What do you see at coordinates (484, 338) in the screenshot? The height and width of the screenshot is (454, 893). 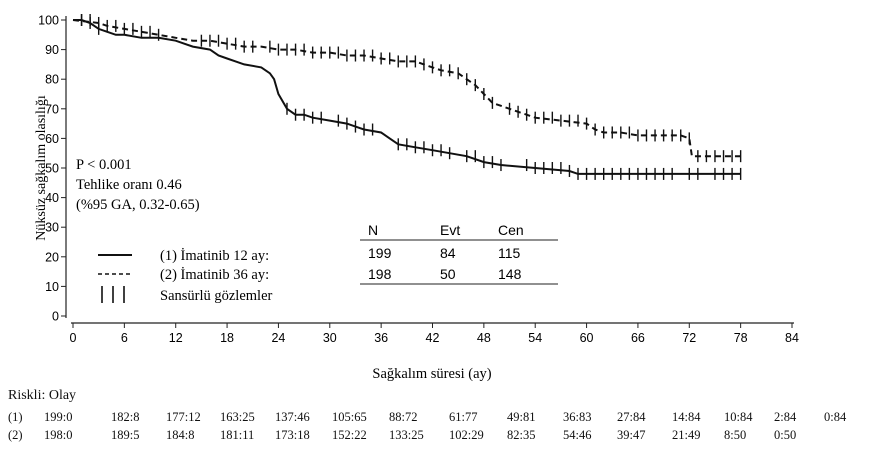 I see `x-tick-label: 48` at bounding box center [484, 338].